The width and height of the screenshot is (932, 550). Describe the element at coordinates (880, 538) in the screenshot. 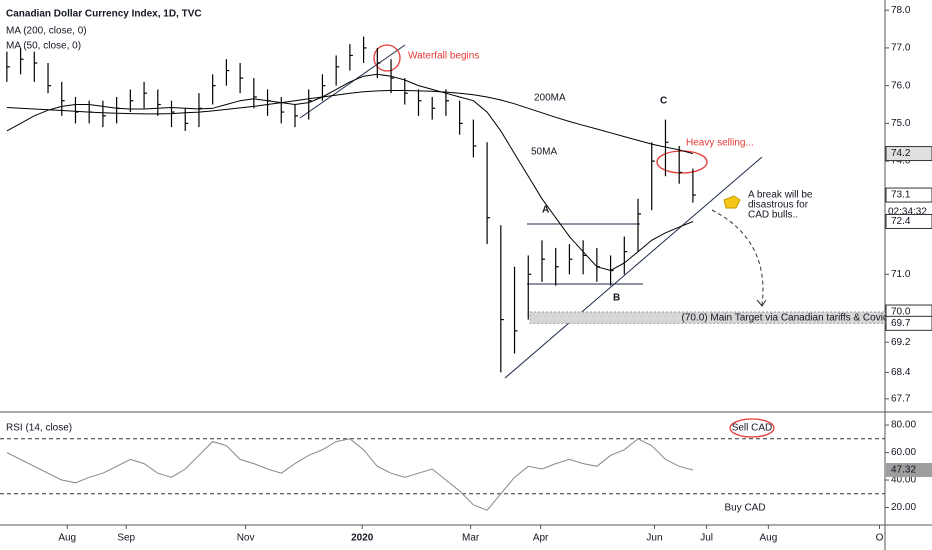

I see `x-tick-label: O` at that location.